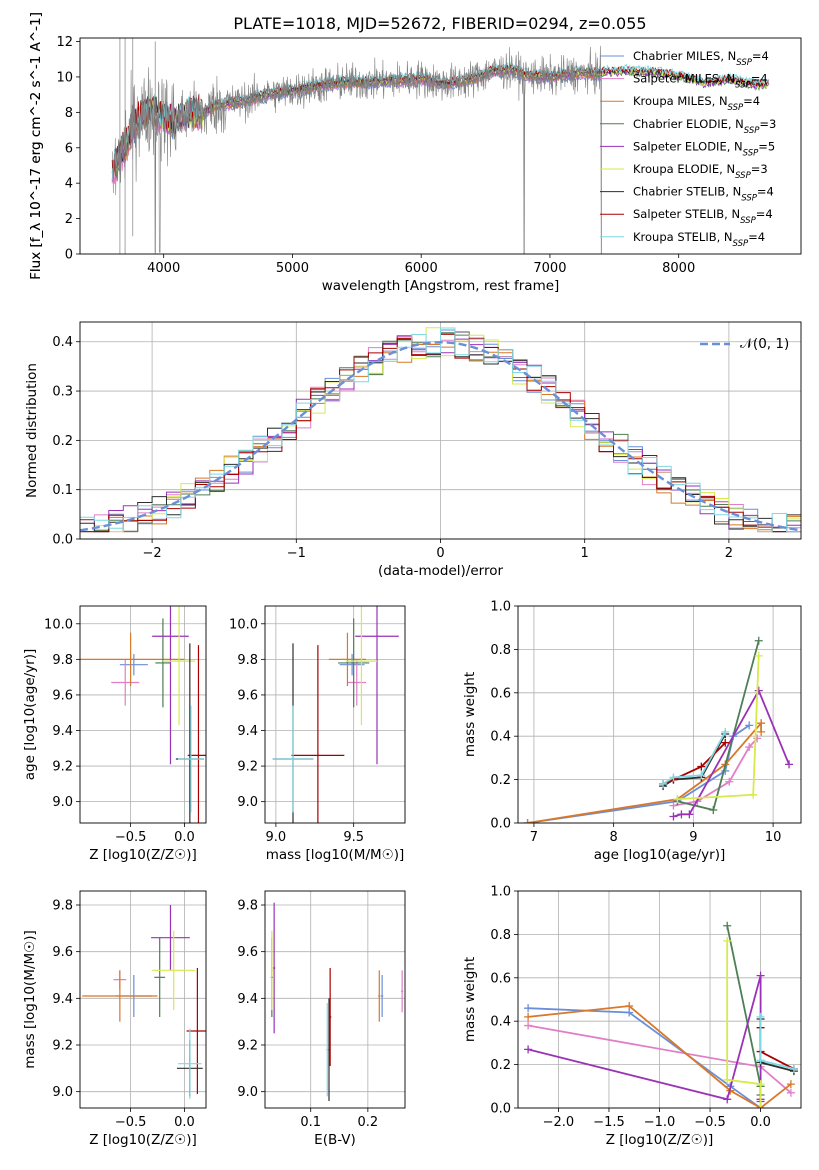  What do you see at coordinates (760, 1122) in the screenshot?
I see `x-tick-label: 0.0` at bounding box center [760, 1122].